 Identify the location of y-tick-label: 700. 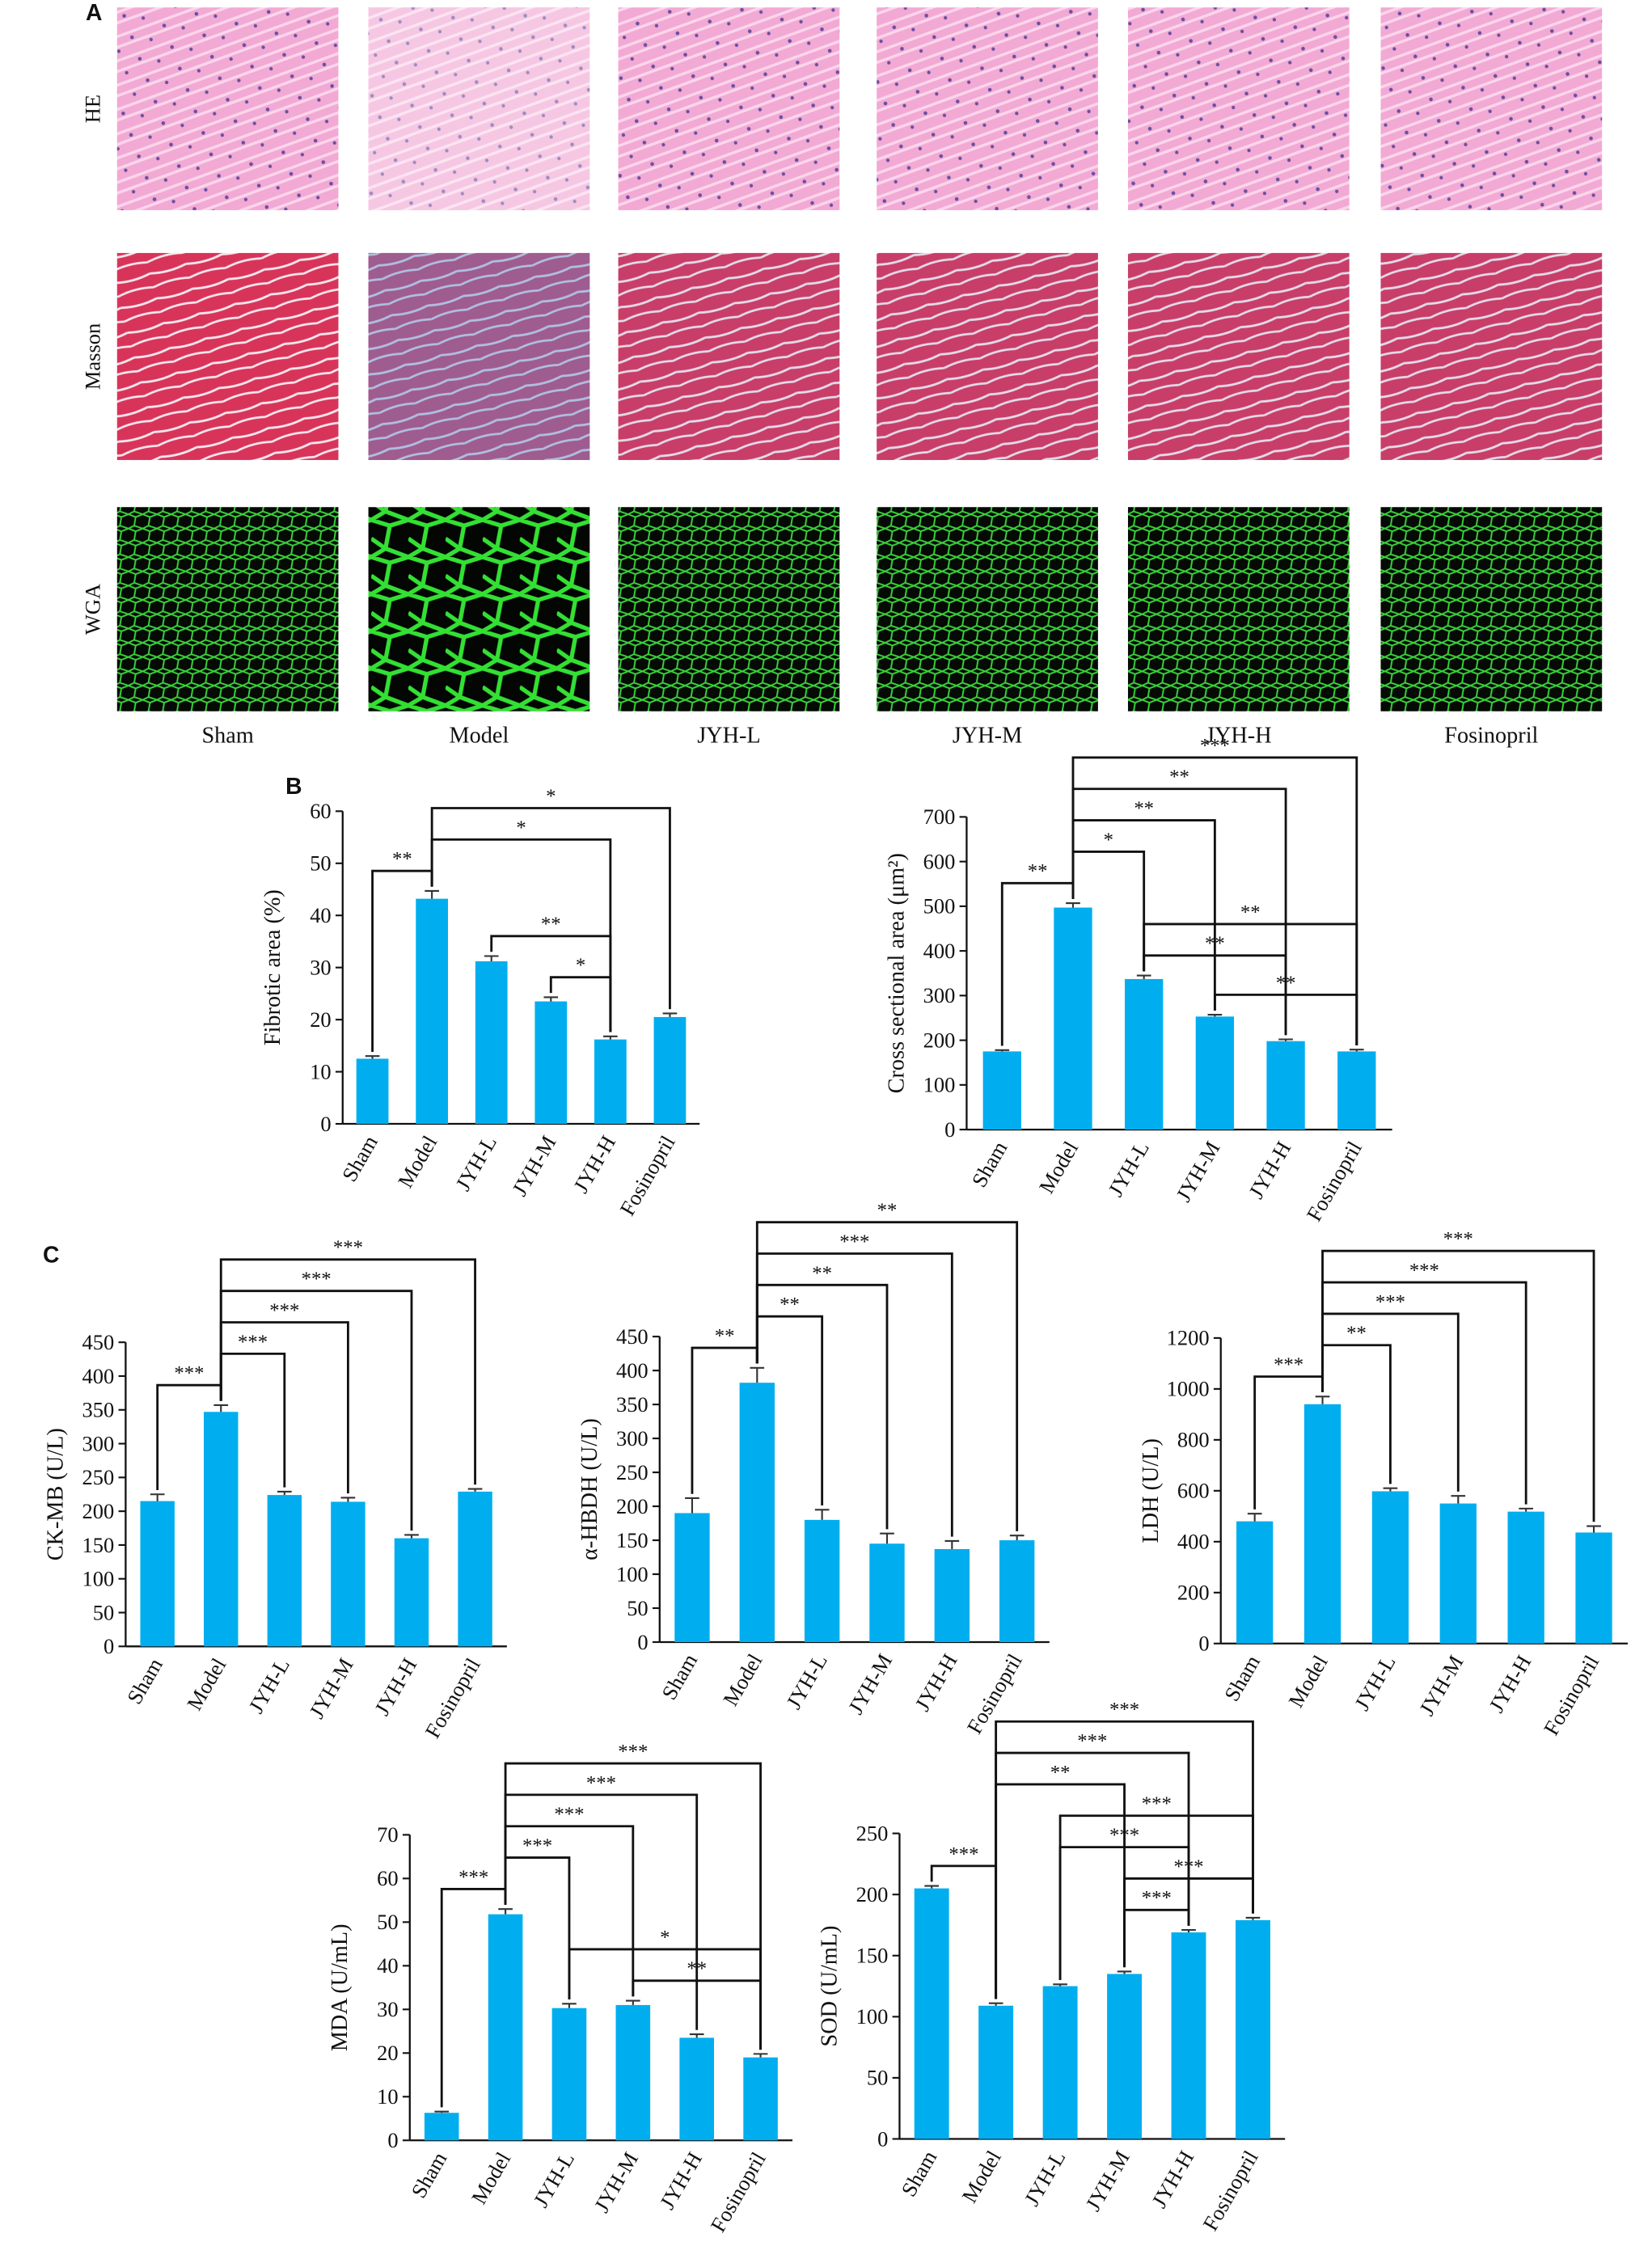
(940, 816).